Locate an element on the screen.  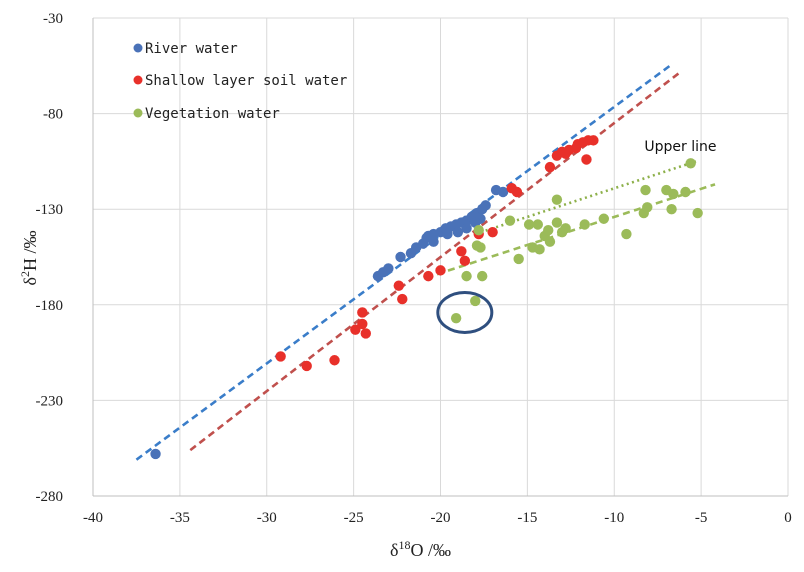
y-tick-label: -180 is located at coordinates (50, 306).